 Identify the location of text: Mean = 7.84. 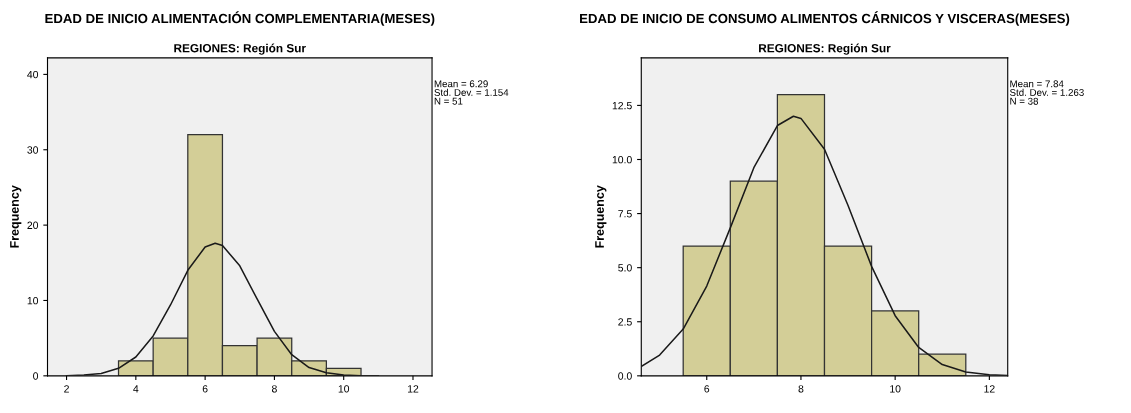
(1037, 84).